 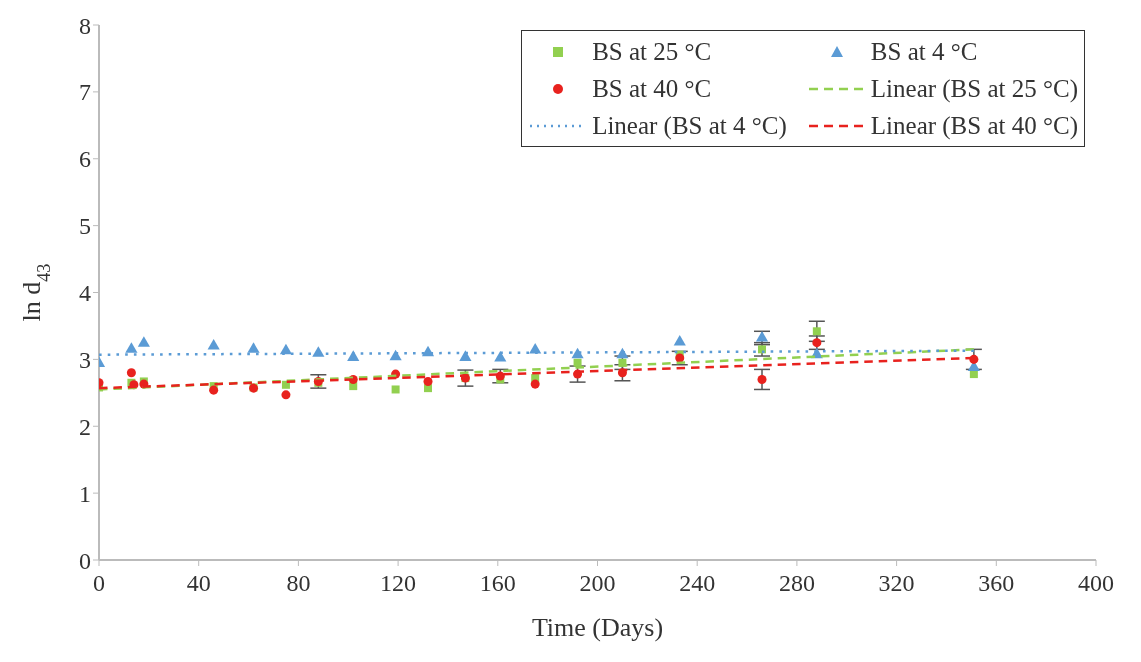 I want to click on y-tick-label: 2, so click(x=85, y=426).